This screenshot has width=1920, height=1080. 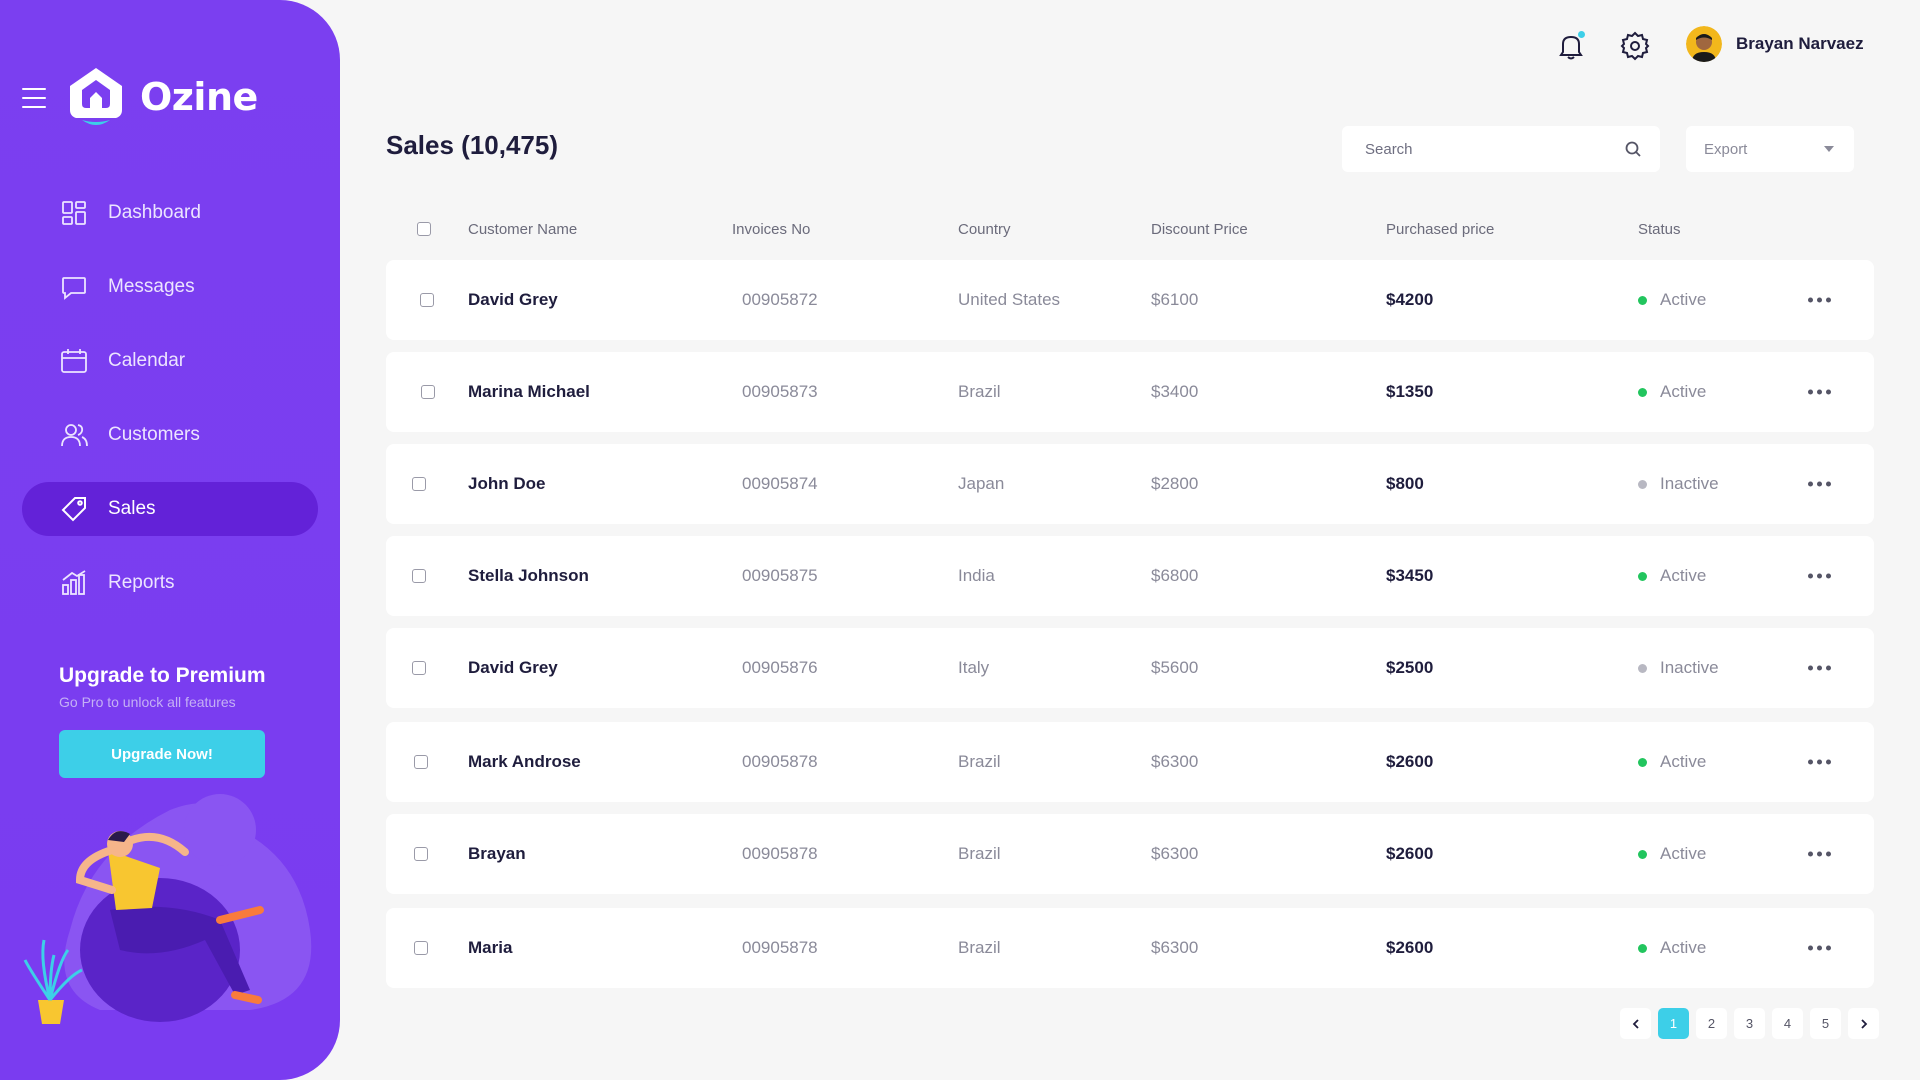 What do you see at coordinates (162, 754) in the screenshot?
I see `upgrade-button: Upgrade Now!` at bounding box center [162, 754].